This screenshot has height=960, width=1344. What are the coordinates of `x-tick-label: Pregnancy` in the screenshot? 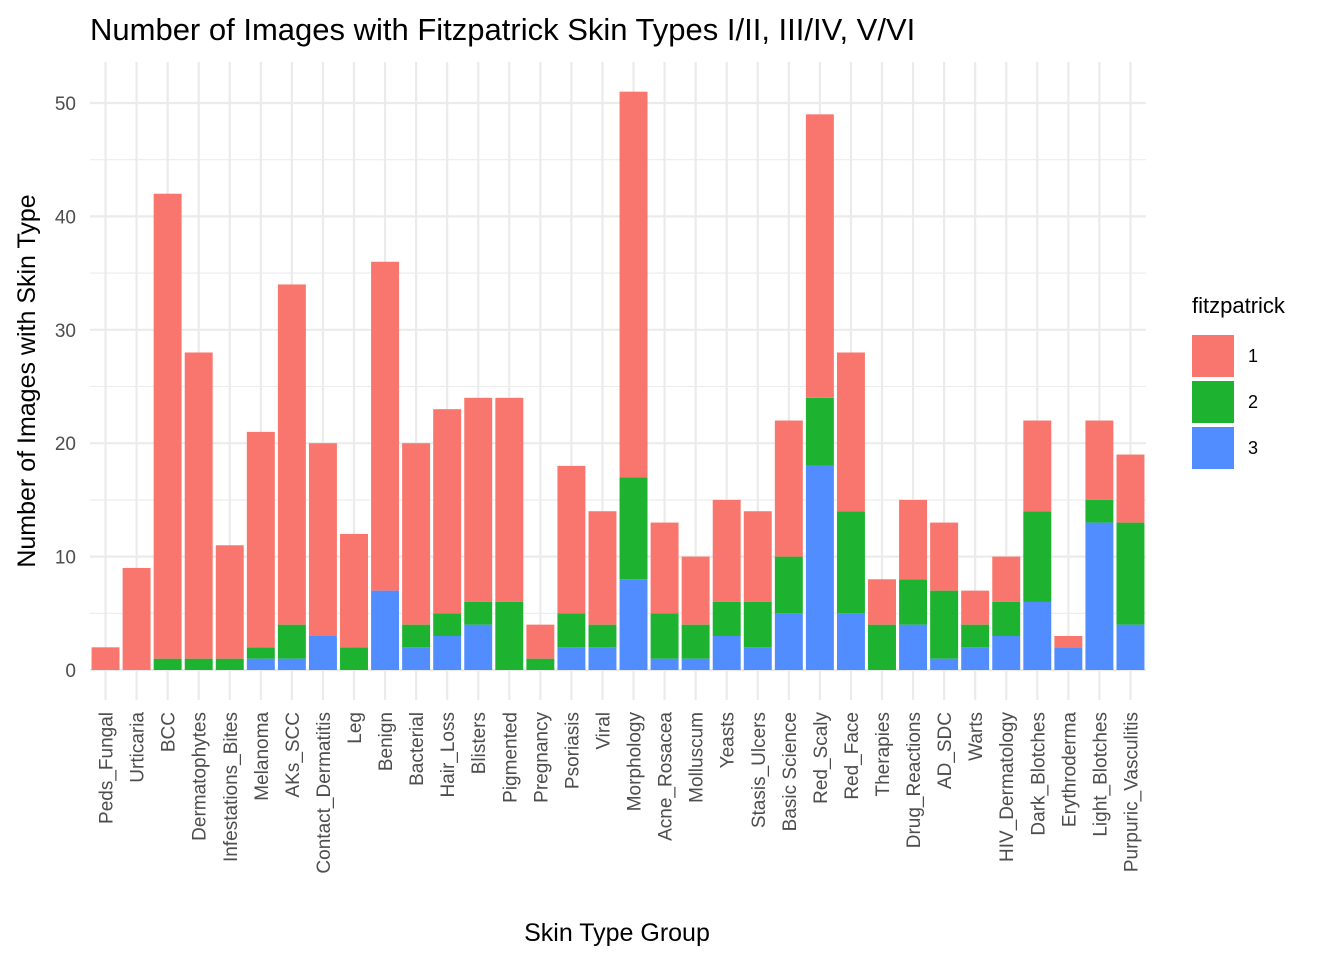 It's located at (541, 757).